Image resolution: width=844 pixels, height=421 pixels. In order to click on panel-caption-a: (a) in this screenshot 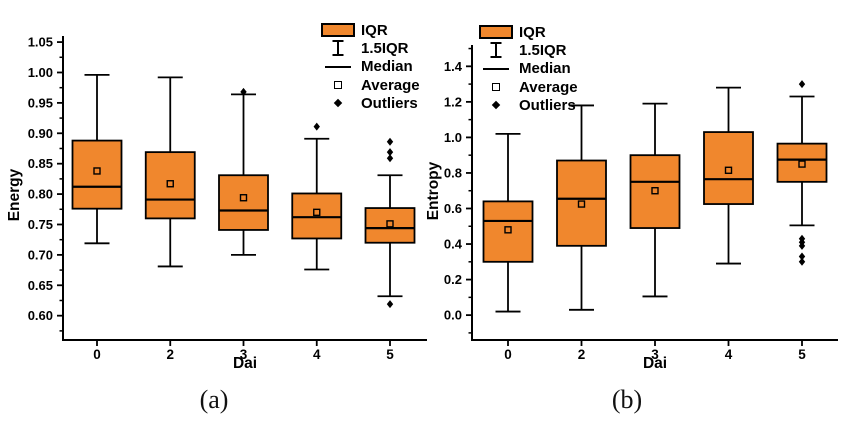, I will do `click(214, 399)`.